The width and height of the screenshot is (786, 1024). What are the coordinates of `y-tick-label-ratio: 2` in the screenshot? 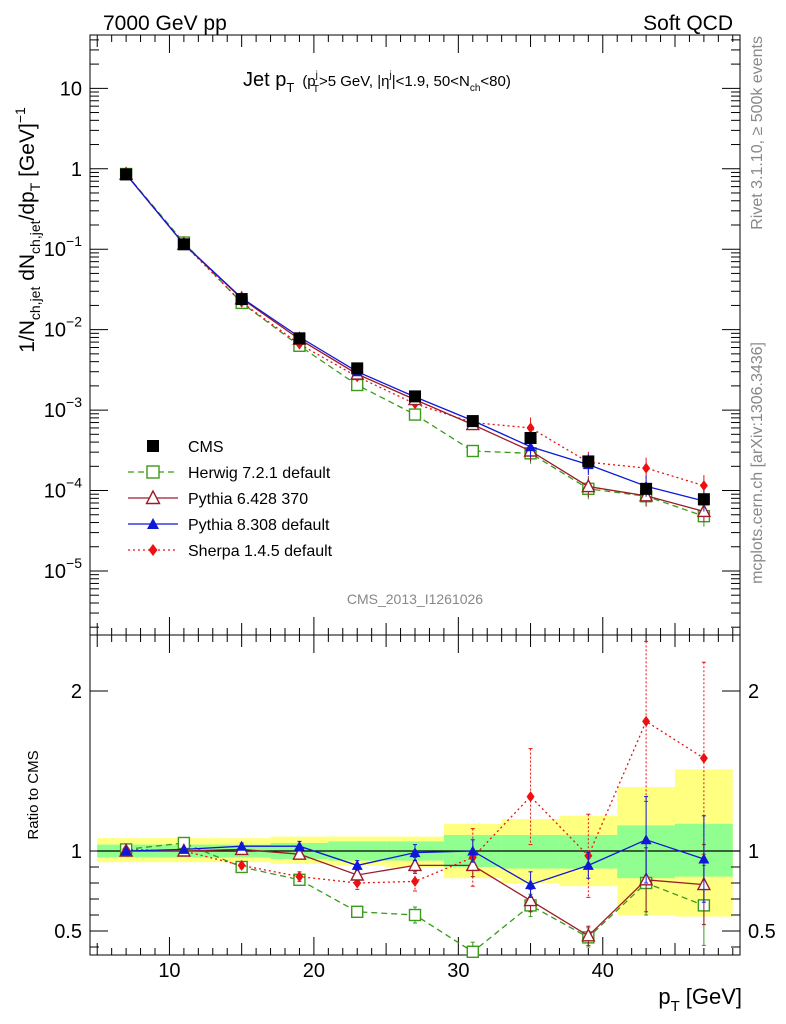 It's located at (76, 692).